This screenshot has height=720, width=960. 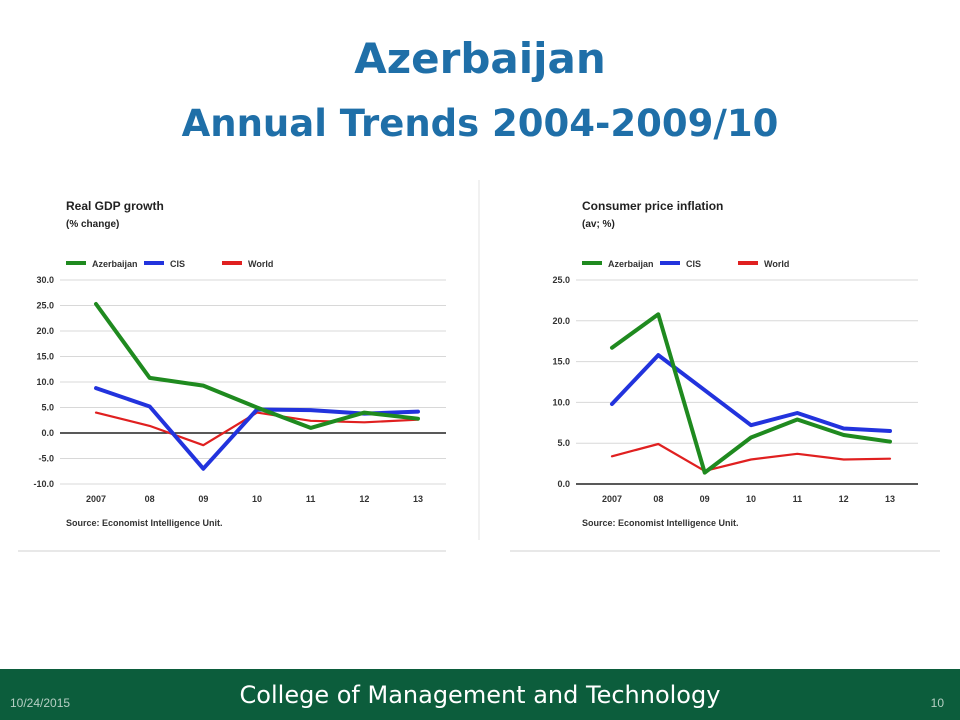 I want to click on panel-divider, so click(x=479, y=360).